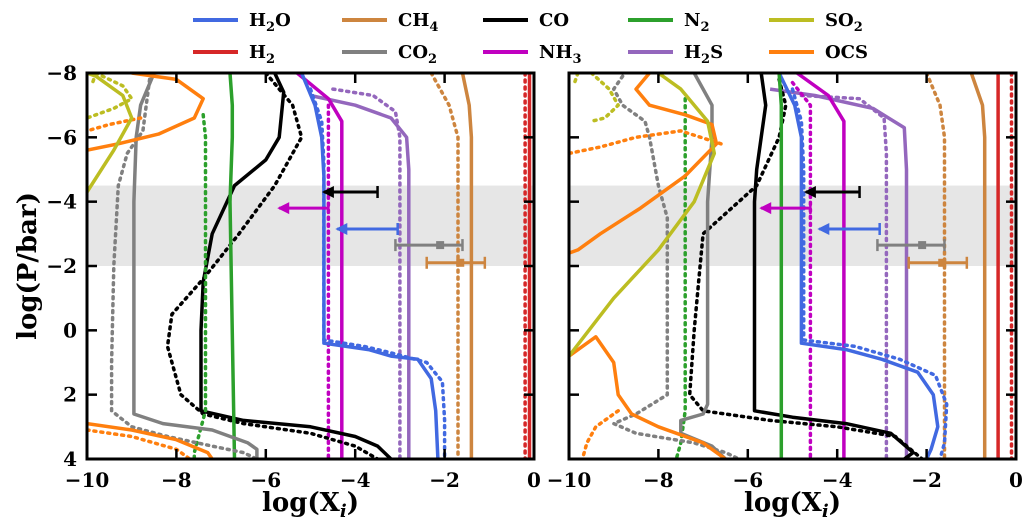 The height and width of the screenshot is (531, 1033). Describe the element at coordinates (846, 52) in the screenshot. I see `legend-label: OCS` at that location.